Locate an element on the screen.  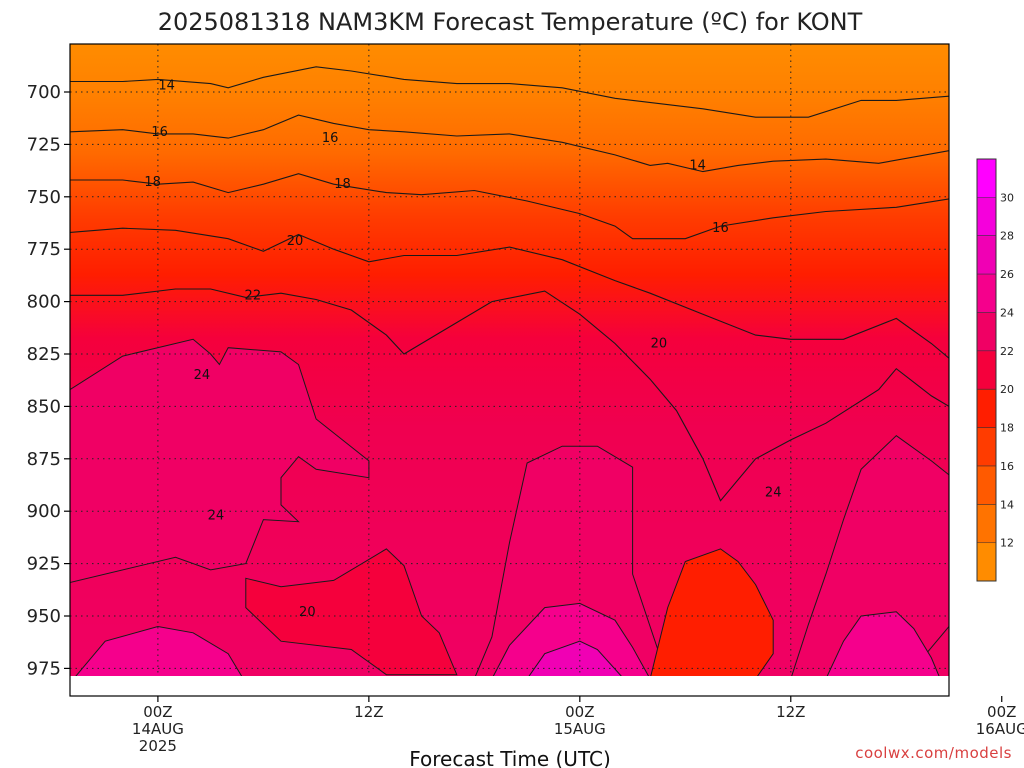
x-tick-label: 16AUG is located at coordinates (1000, 729).